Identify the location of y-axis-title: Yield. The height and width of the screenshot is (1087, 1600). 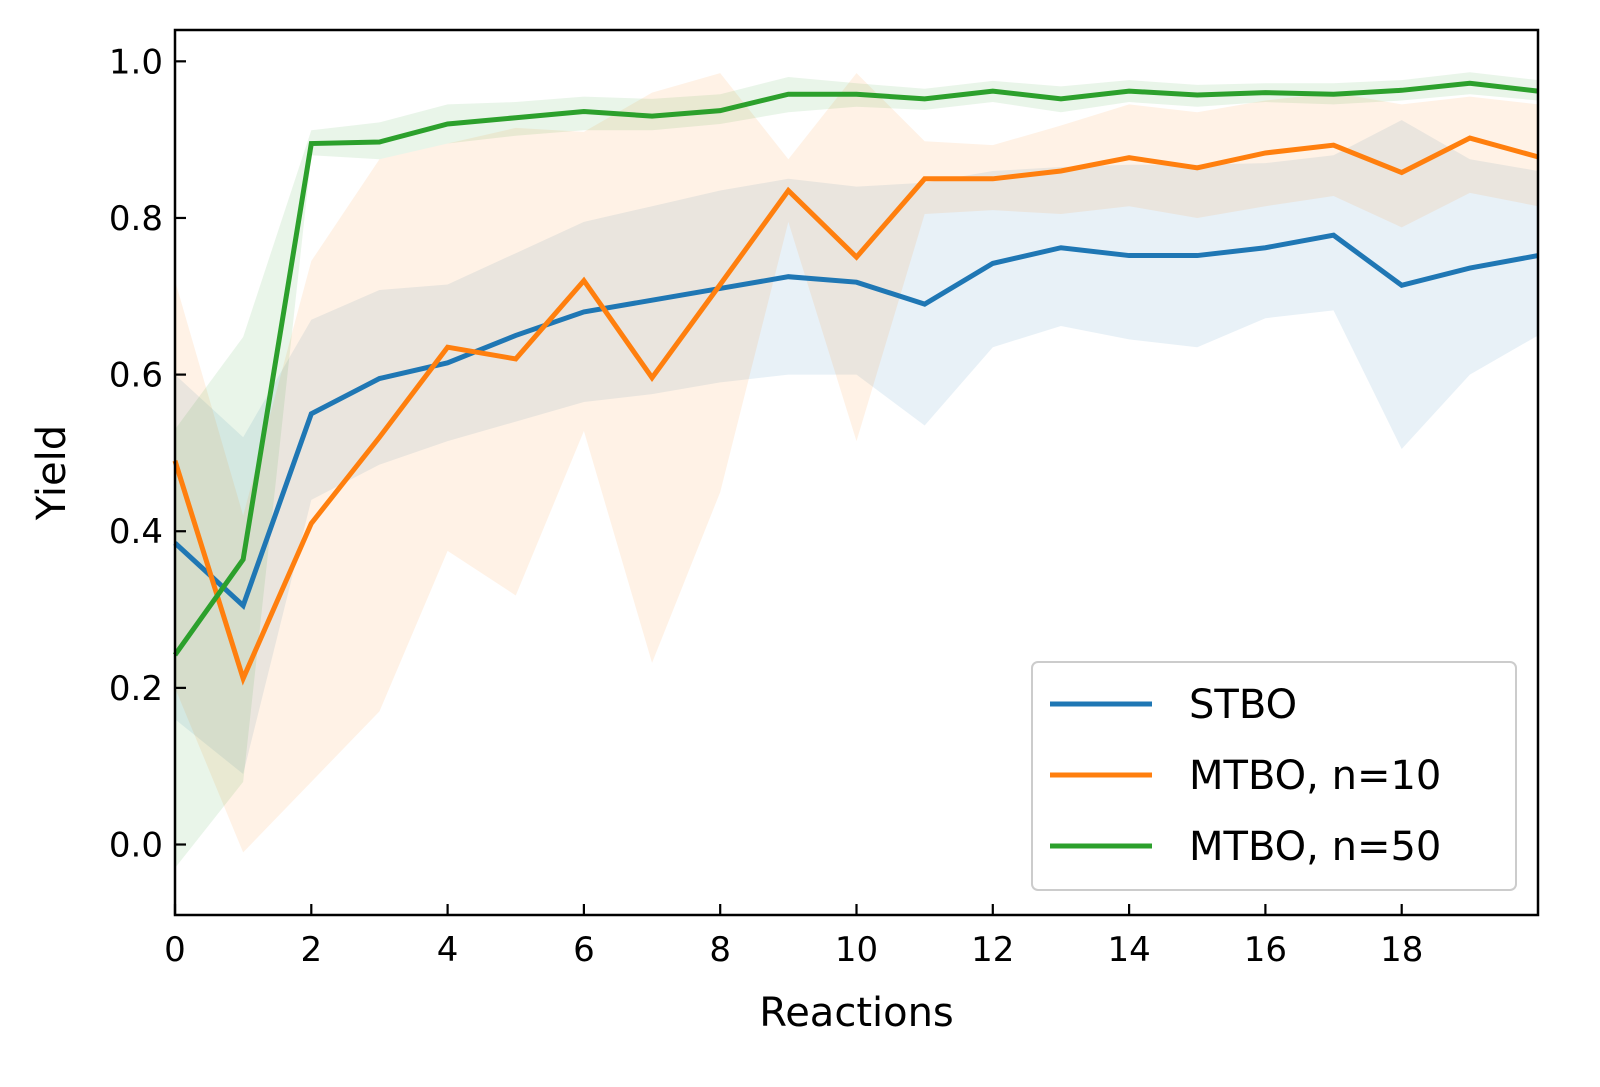
(52, 473).